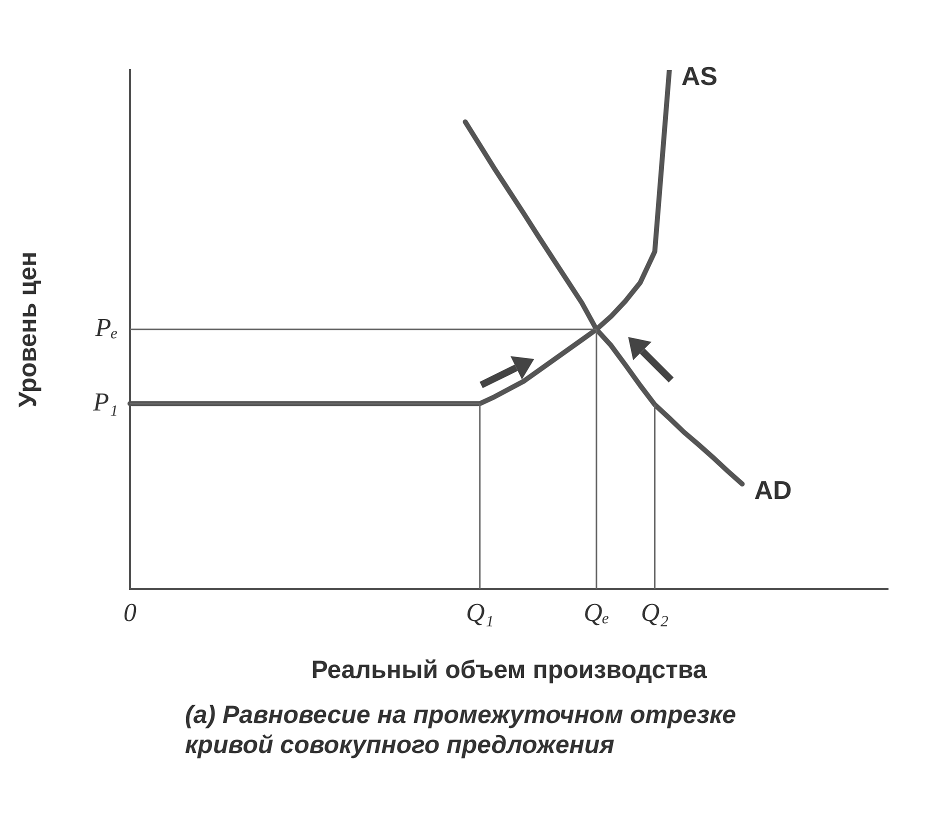 Image resolution: width=938 pixels, height=833 pixels. What do you see at coordinates (105, 401) in the screenshot?
I see `ref-line-label: P₁` at bounding box center [105, 401].